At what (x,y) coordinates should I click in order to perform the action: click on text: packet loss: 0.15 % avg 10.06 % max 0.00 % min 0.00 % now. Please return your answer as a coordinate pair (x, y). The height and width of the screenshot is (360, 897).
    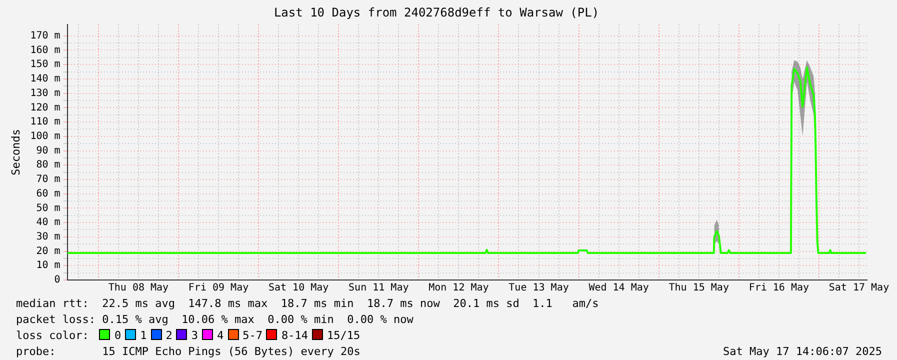
    Looking at the image, I should click on (215, 320).